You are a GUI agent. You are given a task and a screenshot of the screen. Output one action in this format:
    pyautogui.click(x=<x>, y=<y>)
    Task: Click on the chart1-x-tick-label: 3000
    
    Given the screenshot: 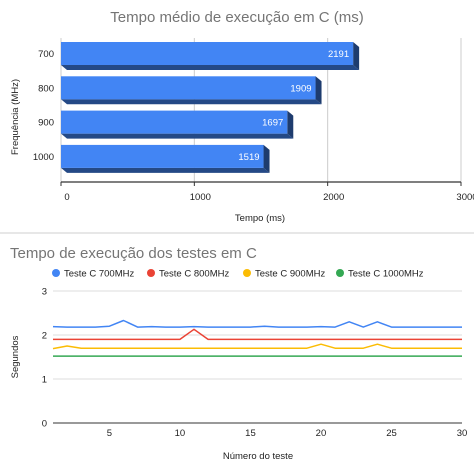 What is the action you would take?
    pyautogui.click(x=465, y=197)
    